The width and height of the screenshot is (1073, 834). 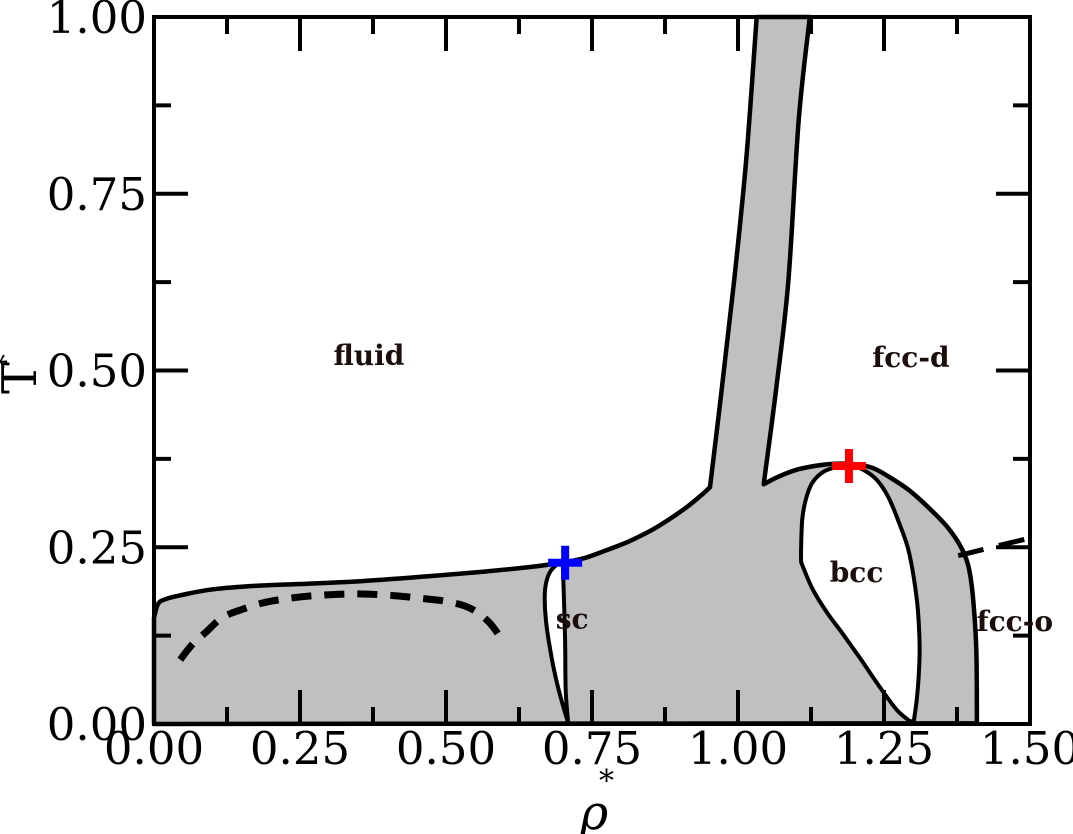 What do you see at coordinates (342, 626) in the screenshot?
I see `dashed-metastable-curve` at bounding box center [342, 626].